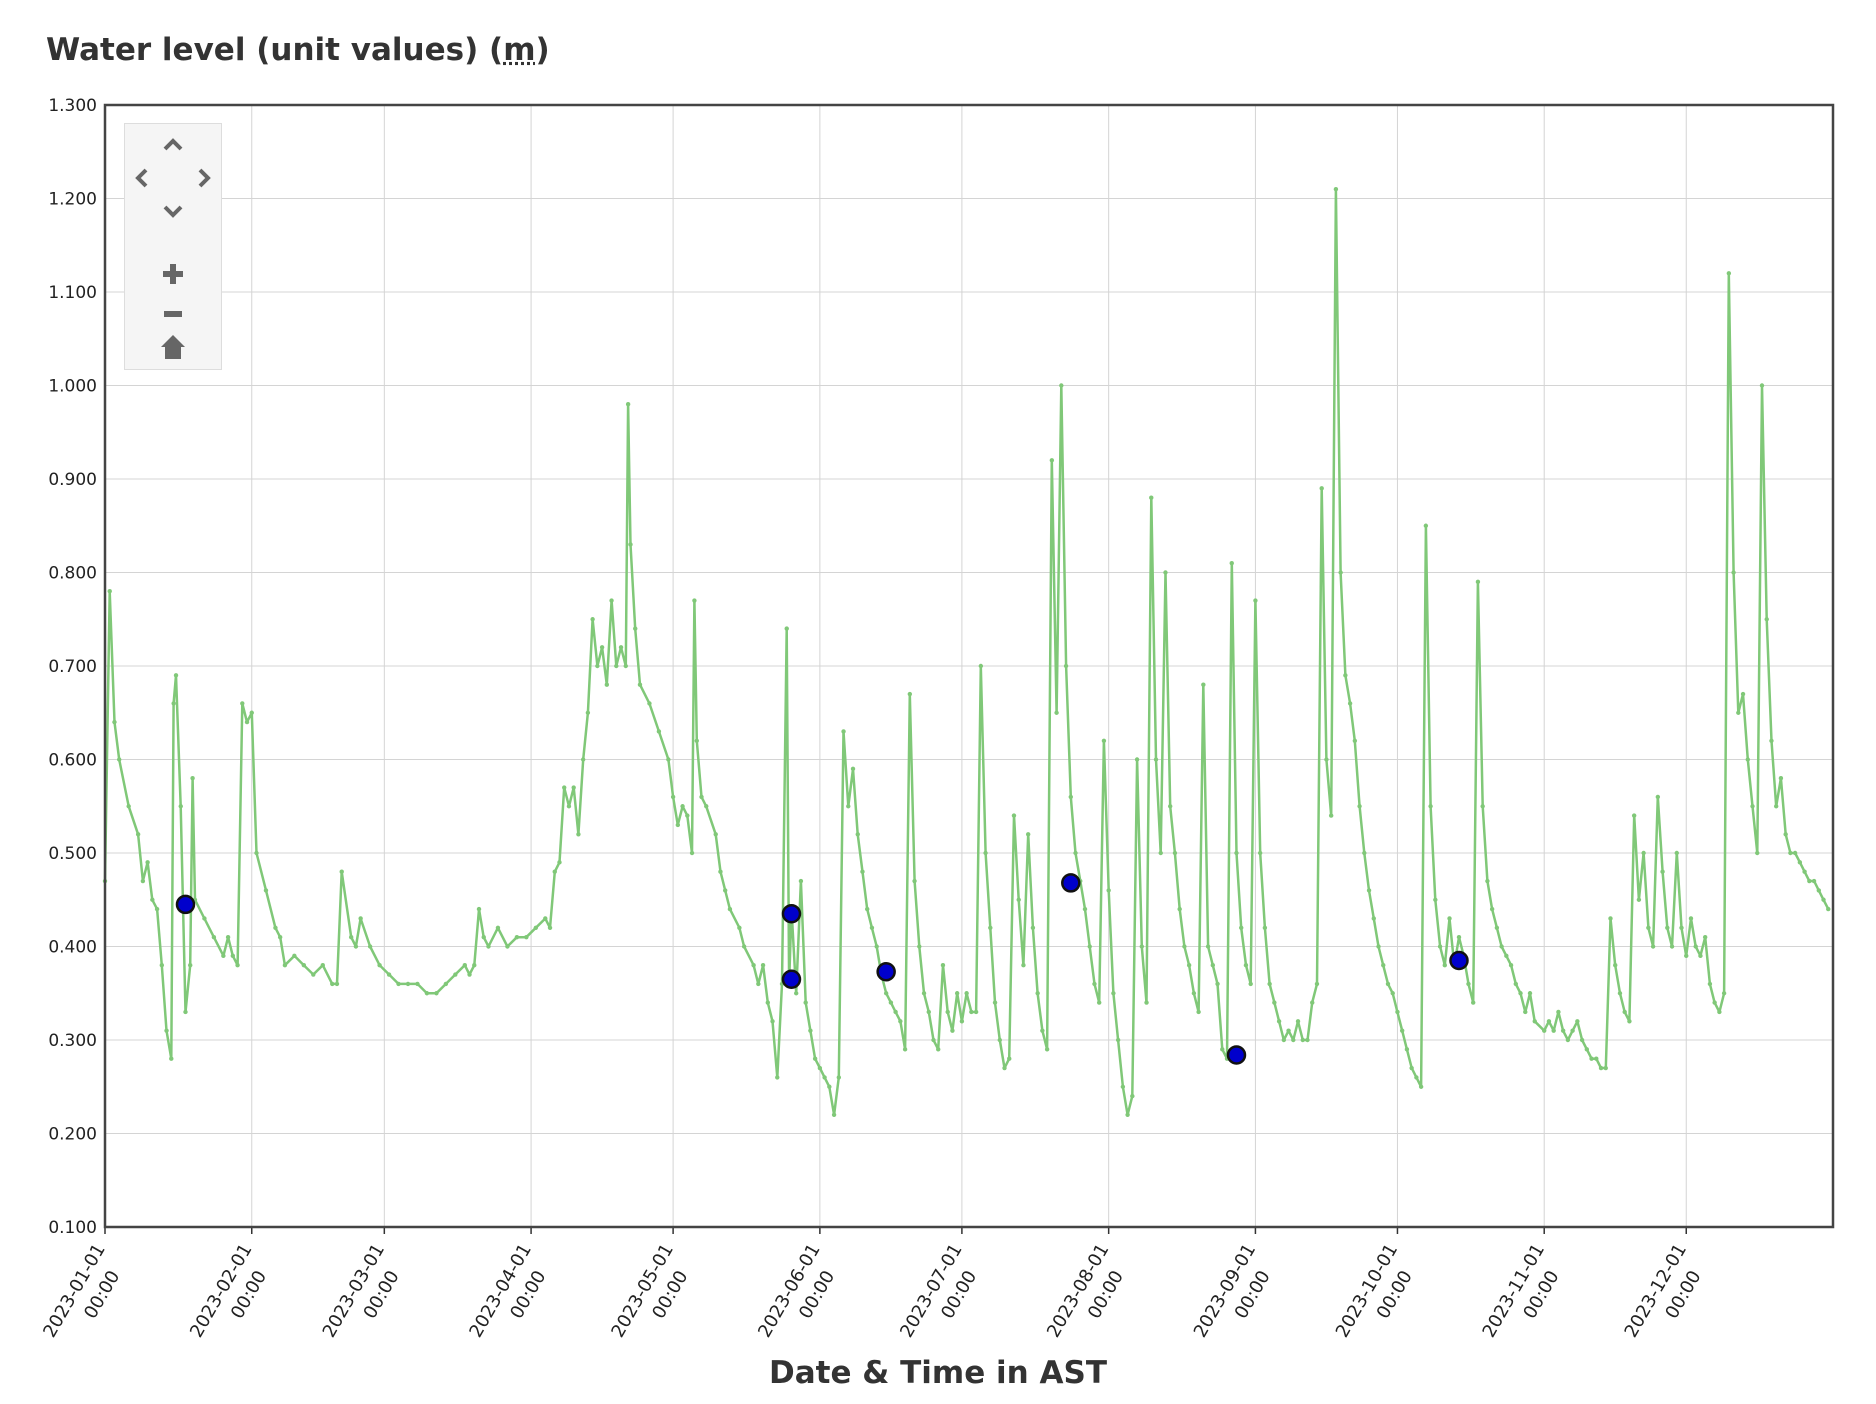  Describe the element at coordinates (173, 347) in the screenshot. I see `home-reset-icon` at that location.